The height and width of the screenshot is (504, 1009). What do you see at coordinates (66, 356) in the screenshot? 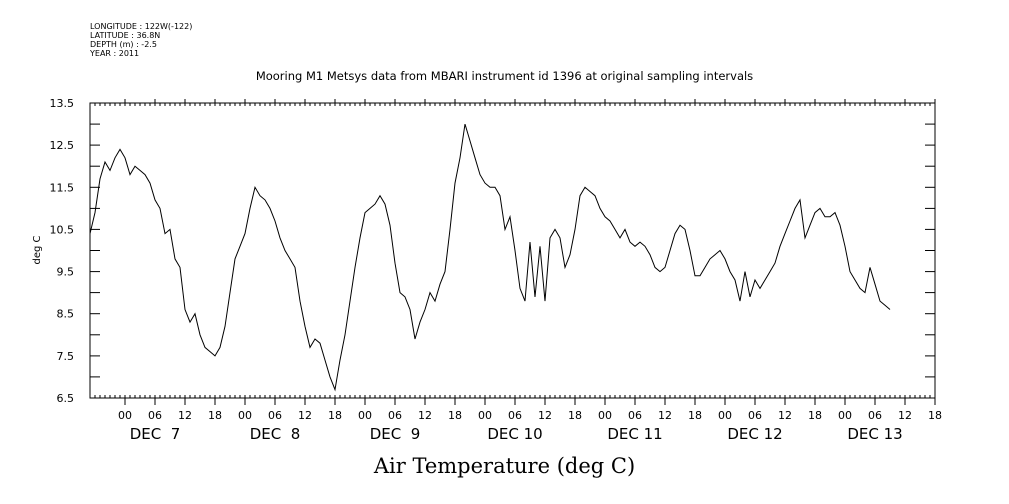
I see `y-tick-label: 7.5` at bounding box center [66, 356].